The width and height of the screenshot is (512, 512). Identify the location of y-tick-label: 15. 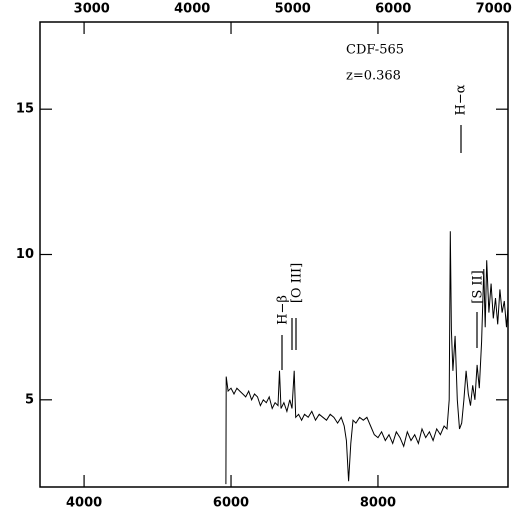
(25, 109).